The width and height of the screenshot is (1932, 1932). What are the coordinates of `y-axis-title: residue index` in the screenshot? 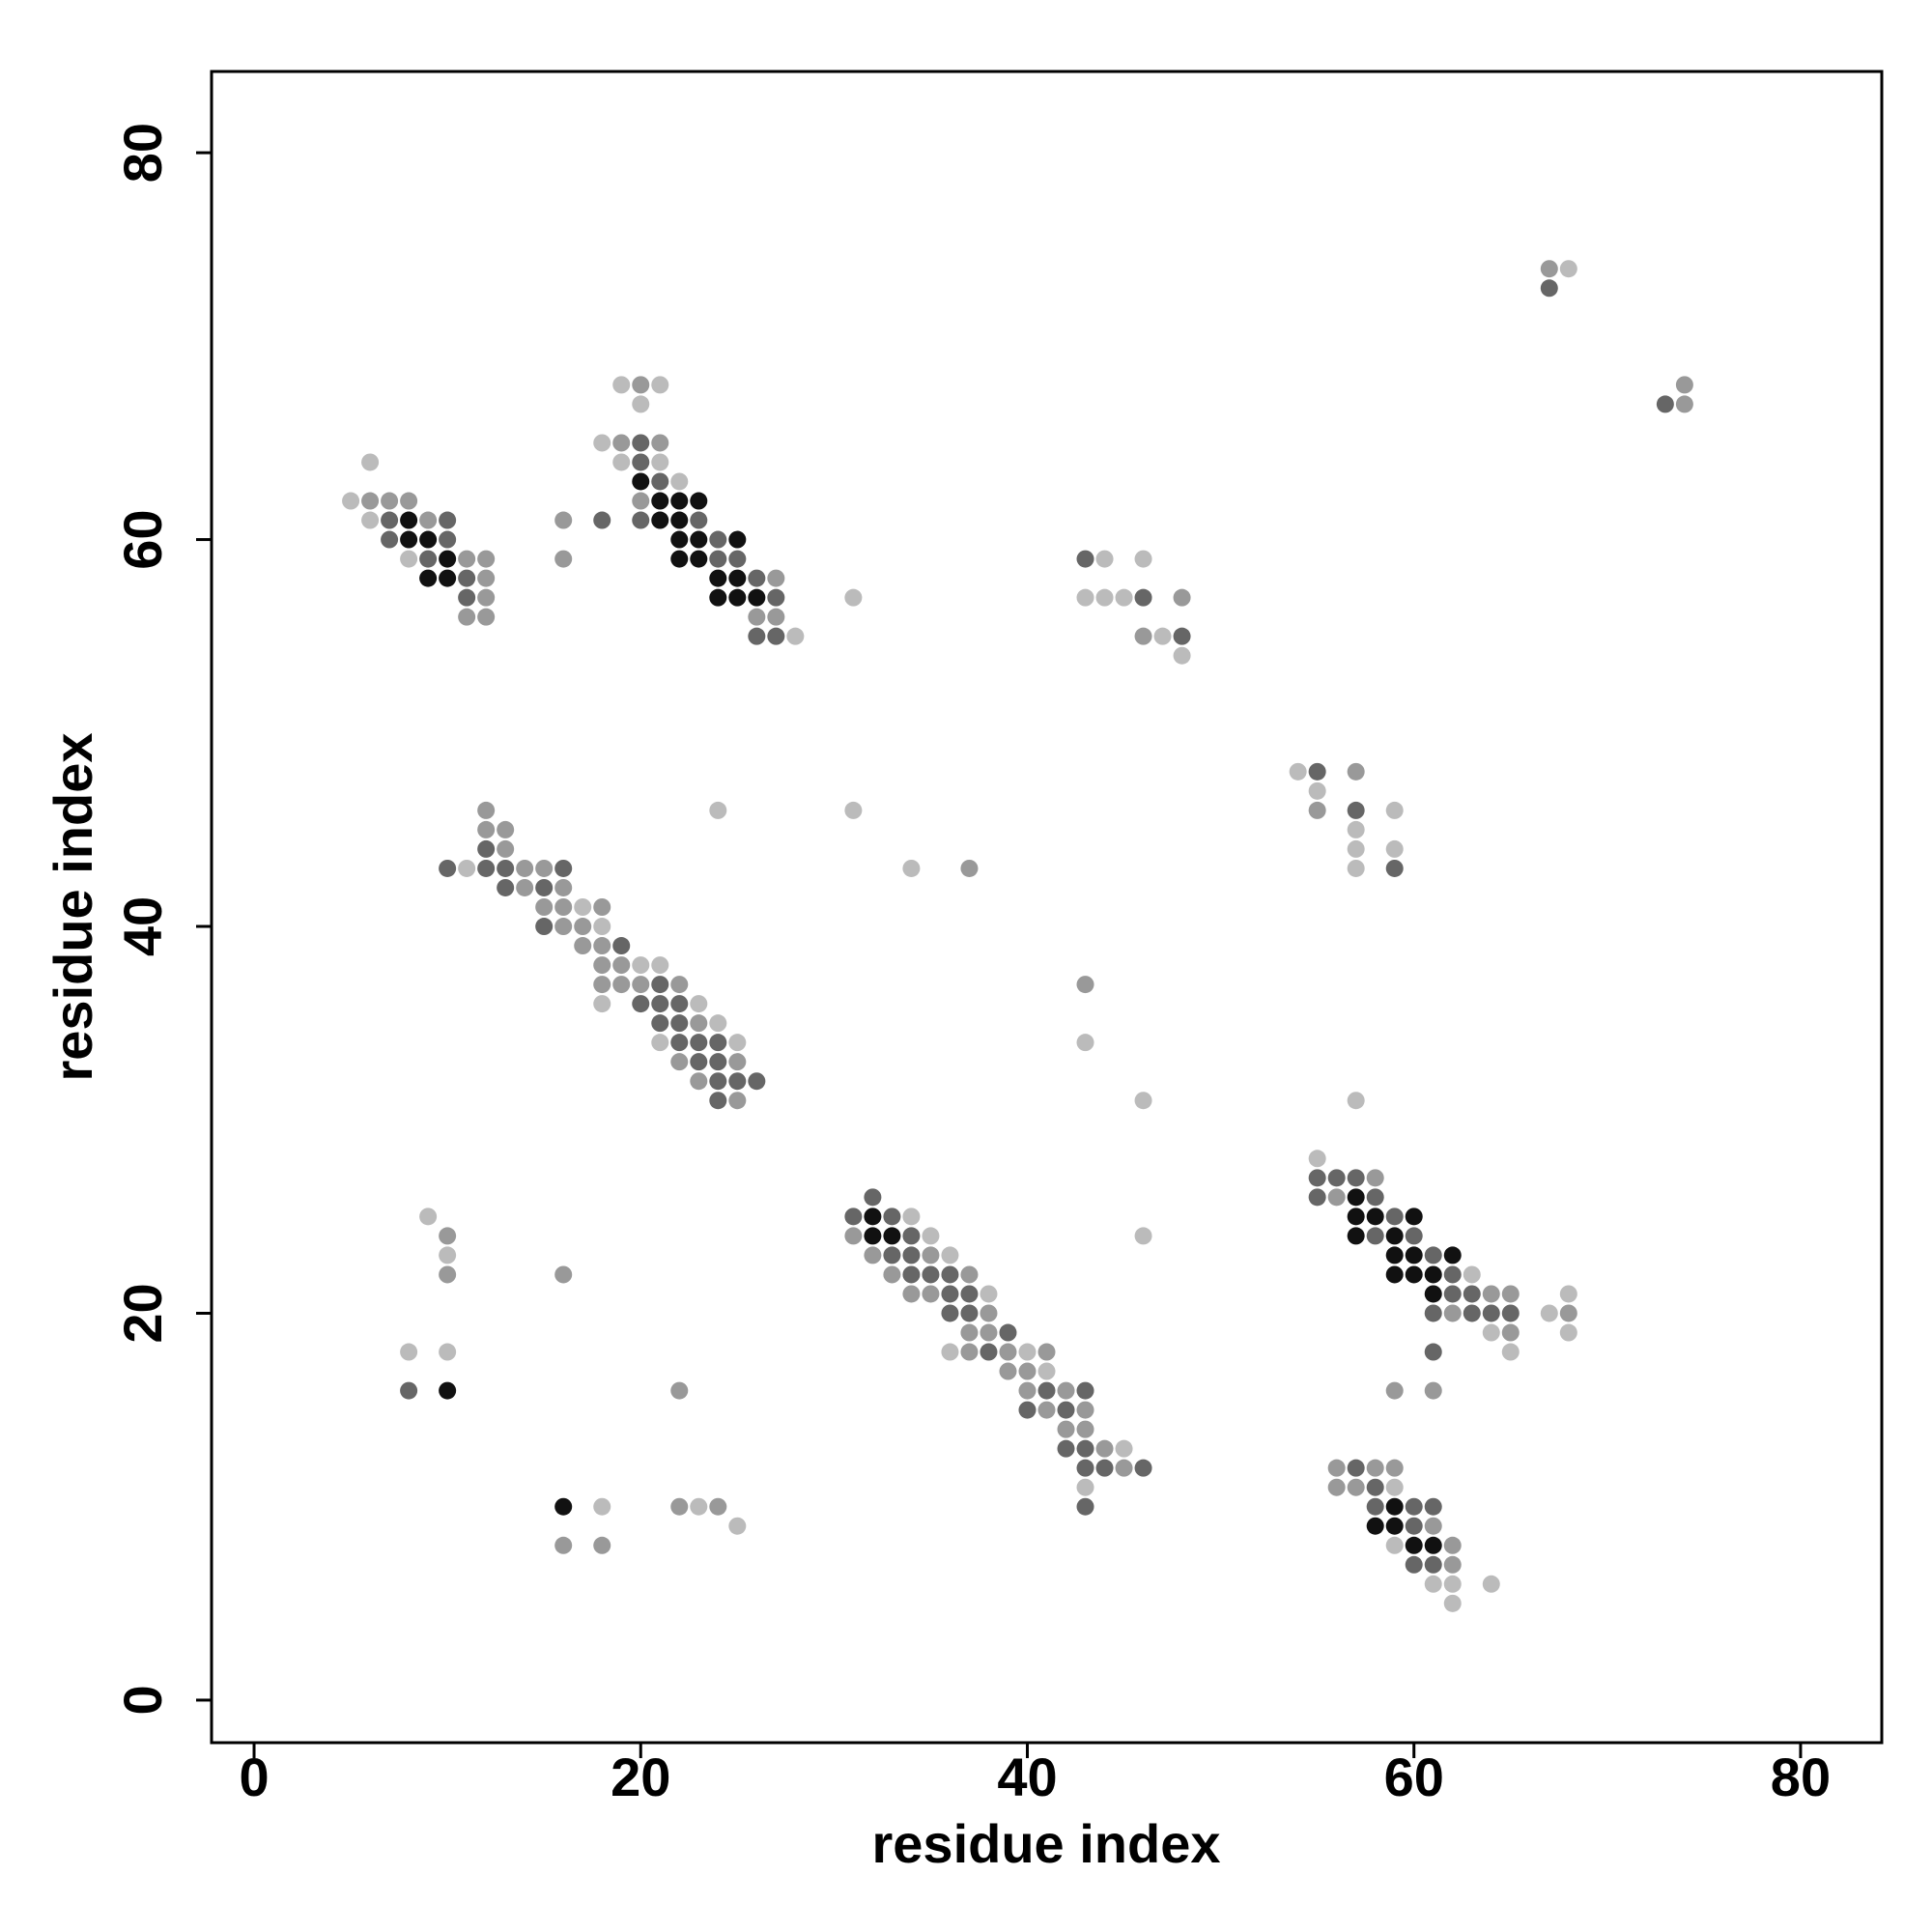 It's located at (73, 906).